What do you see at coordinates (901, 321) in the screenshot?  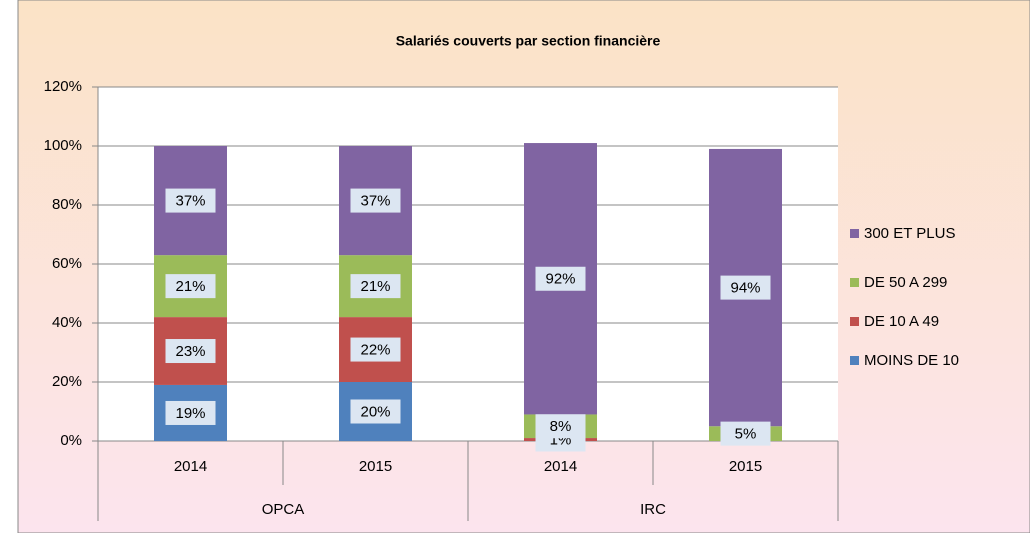 I see `legend-label: DE 10 A 49` at bounding box center [901, 321].